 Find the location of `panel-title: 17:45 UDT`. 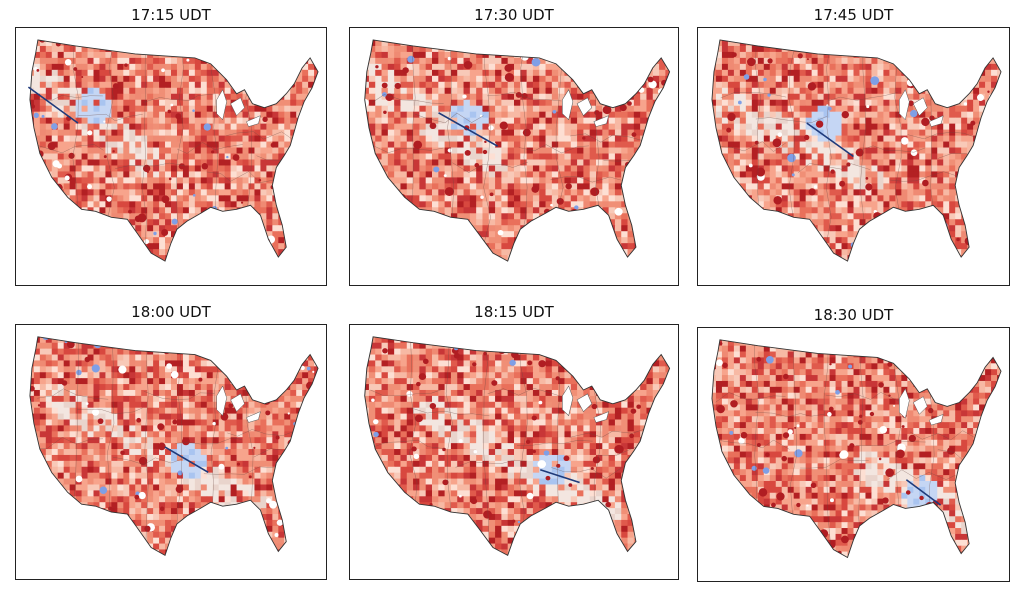

panel-title: 17:45 UDT is located at coordinates (853, 15).